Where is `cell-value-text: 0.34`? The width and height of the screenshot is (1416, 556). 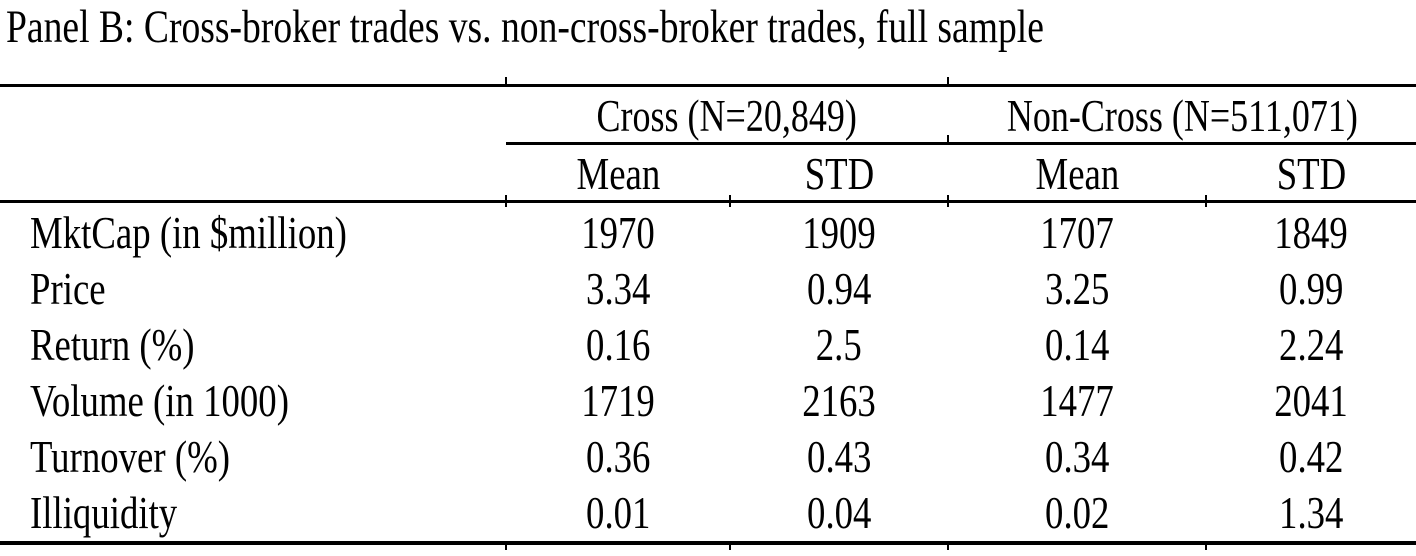 cell-value-text: 0.34 is located at coordinates (1077, 457).